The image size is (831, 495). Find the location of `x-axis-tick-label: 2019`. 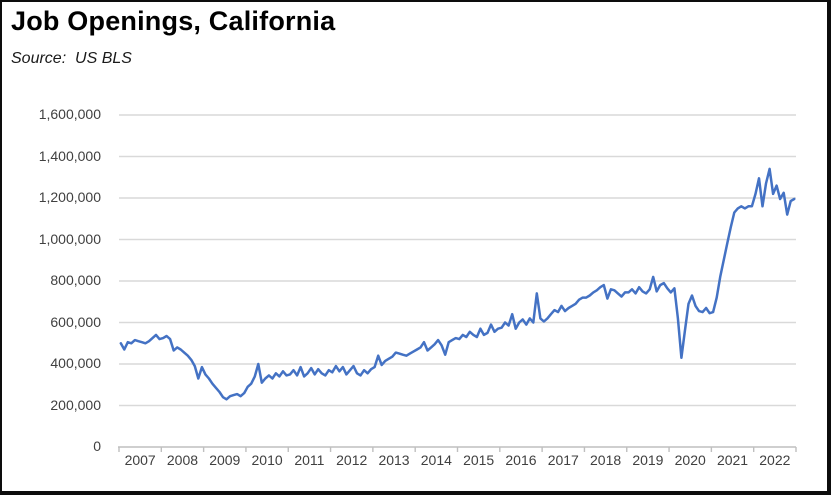

x-axis-tick-label: 2019 is located at coordinates (648, 460).